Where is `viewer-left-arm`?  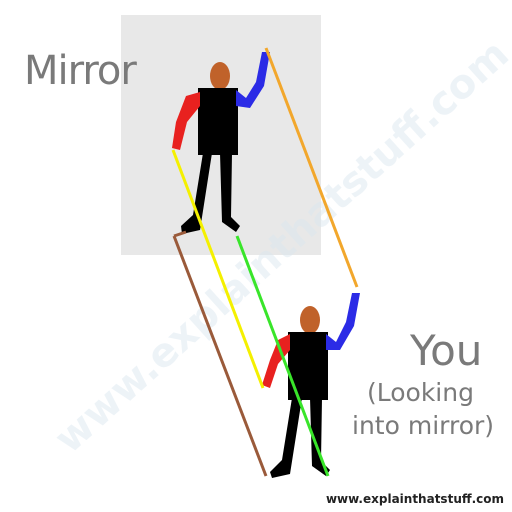 viewer-left-arm is located at coordinates (276, 361).